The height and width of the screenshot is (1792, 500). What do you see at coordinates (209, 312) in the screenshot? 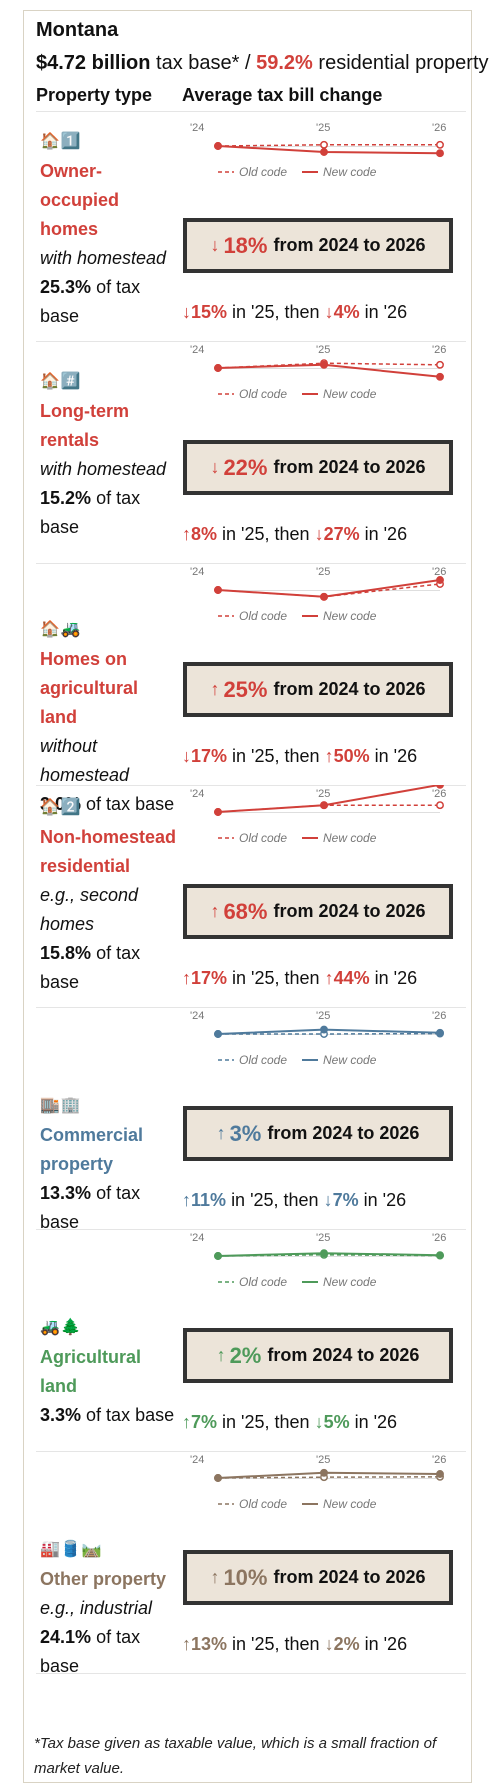
I see `change-2025: 15%` at bounding box center [209, 312].